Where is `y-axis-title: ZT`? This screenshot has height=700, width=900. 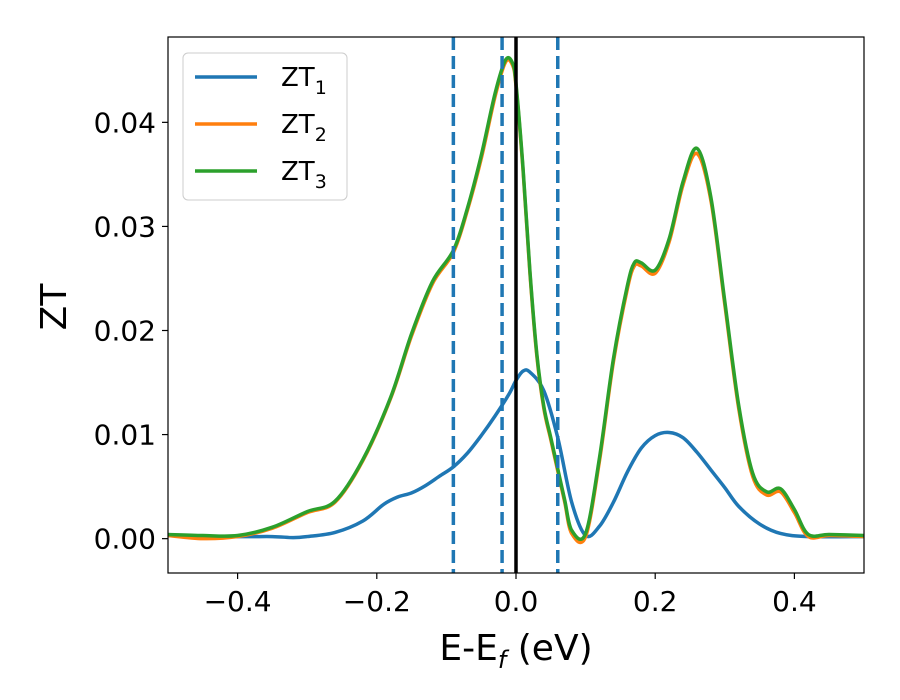 y-axis-title: ZT is located at coordinates (54, 307).